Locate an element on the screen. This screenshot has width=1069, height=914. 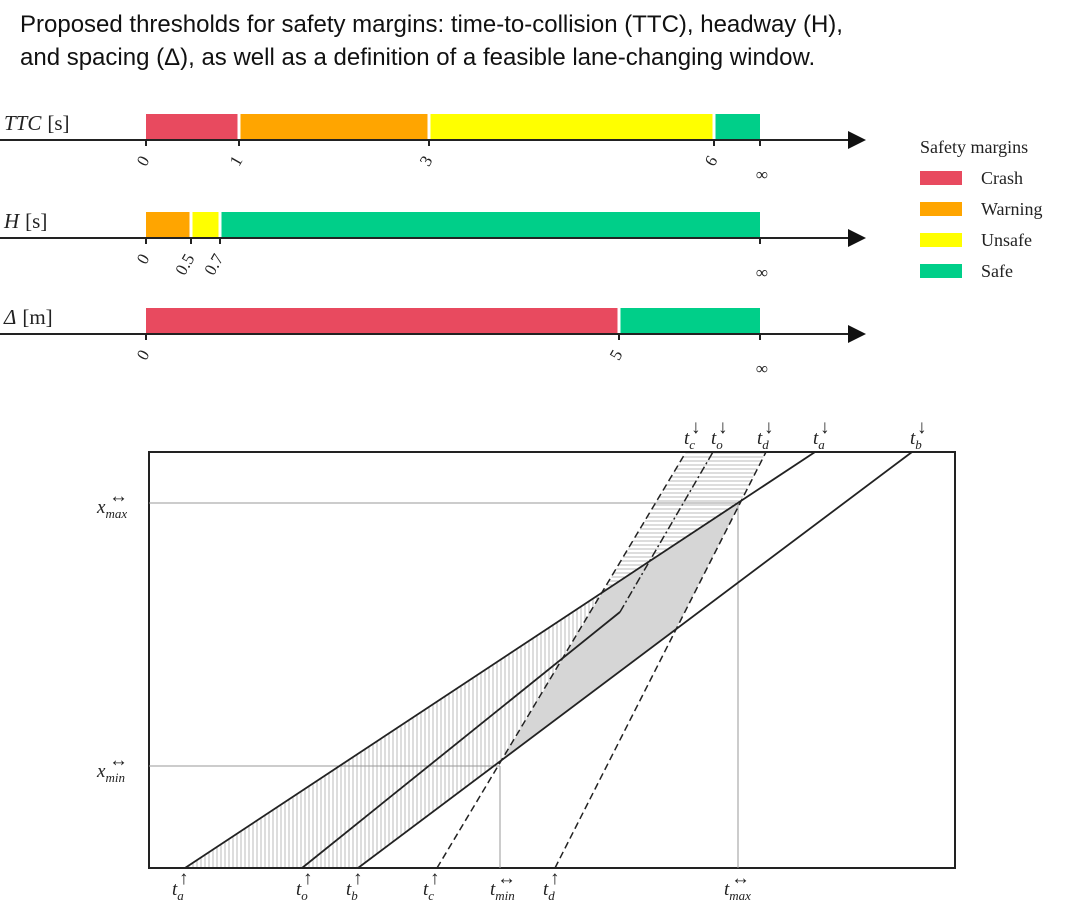
feasible-window-region is located at coordinates (621, 630).